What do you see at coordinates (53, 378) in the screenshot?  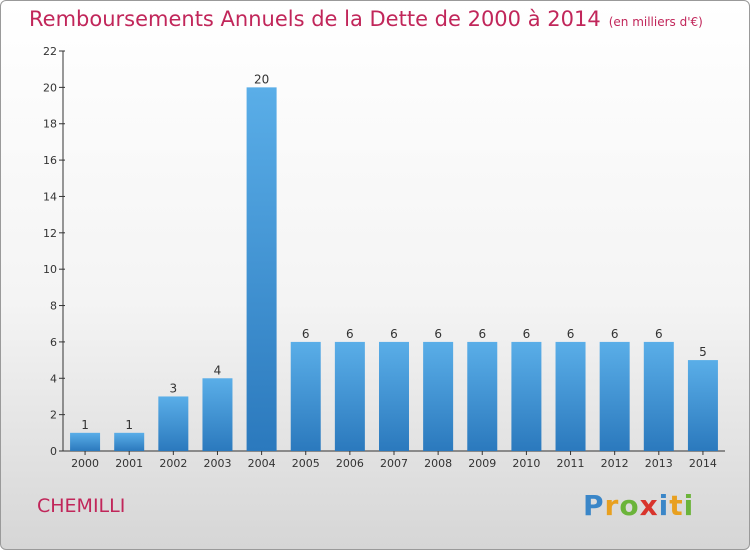 I see `y-tick-label: 4` at bounding box center [53, 378].